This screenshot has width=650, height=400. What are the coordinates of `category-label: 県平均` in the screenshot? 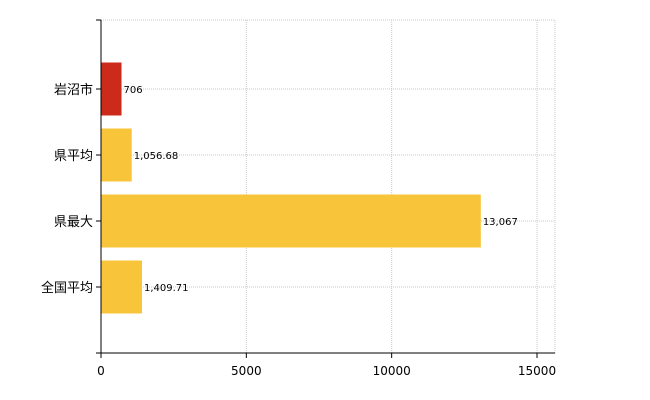 It's located at (73, 156).